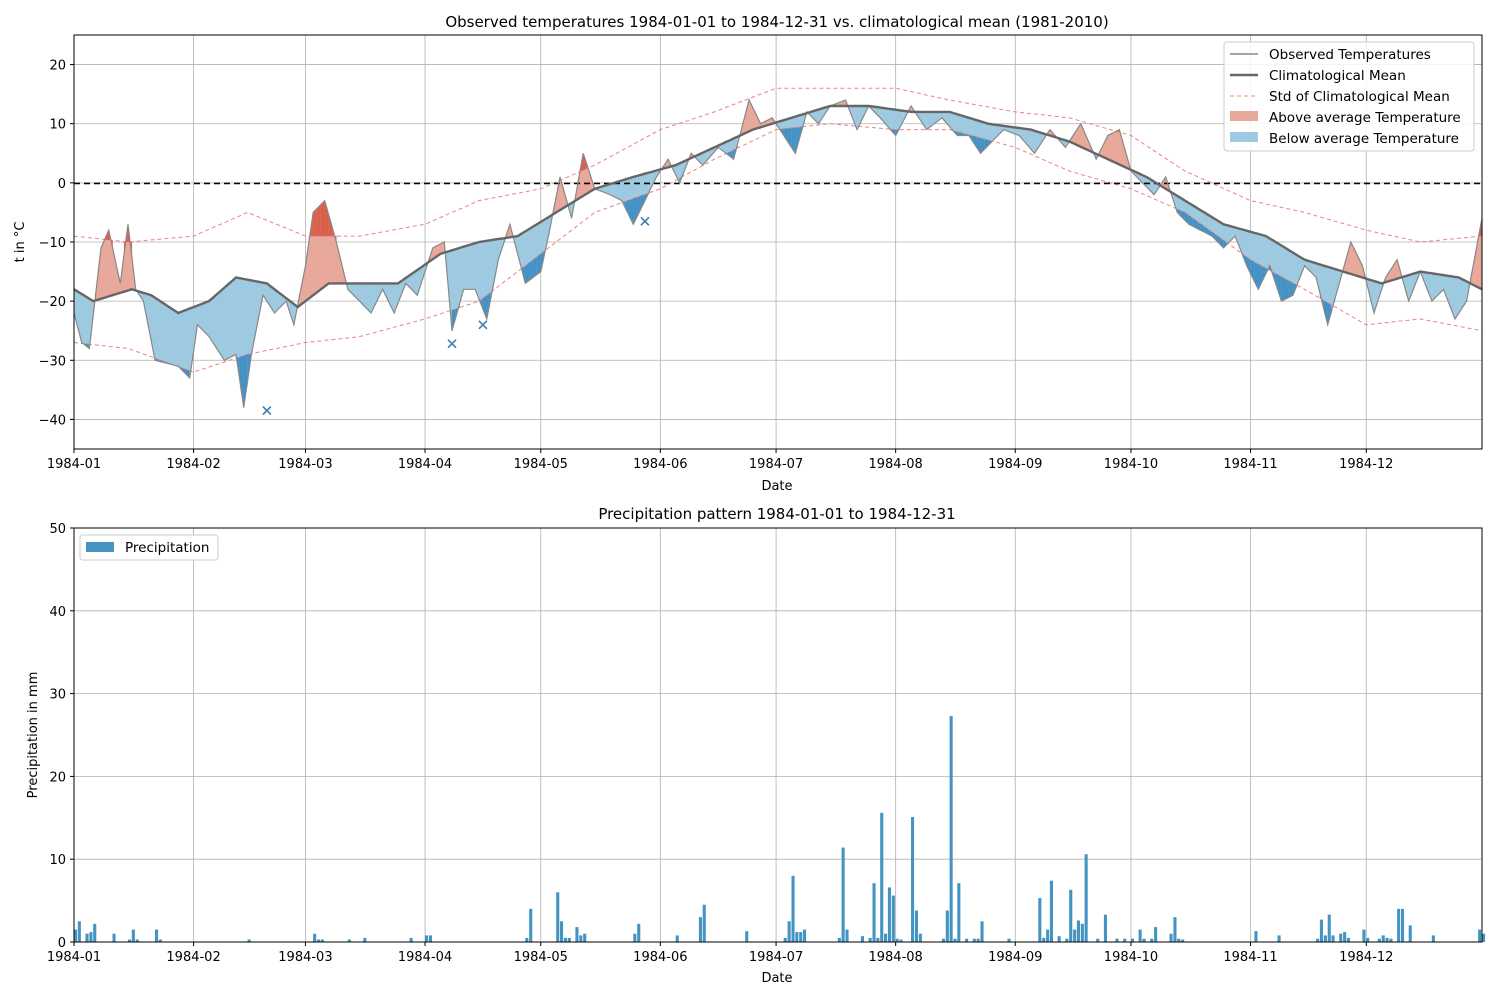 The width and height of the screenshot is (1500, 1000). Describe the element at coordinates (20, 242) in the screenshot. I see `temperature-y-axis-label: t in °C` at that location.